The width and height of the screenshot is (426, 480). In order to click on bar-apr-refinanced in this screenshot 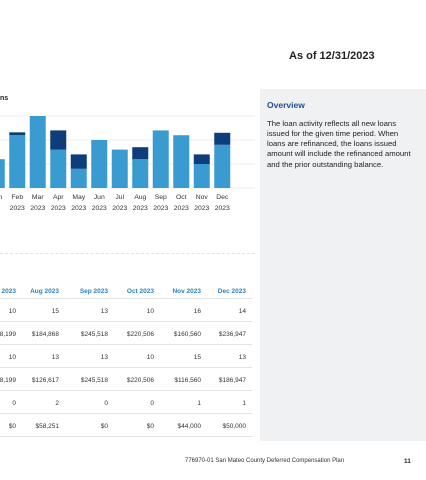, I will do `click(58, 140)`.